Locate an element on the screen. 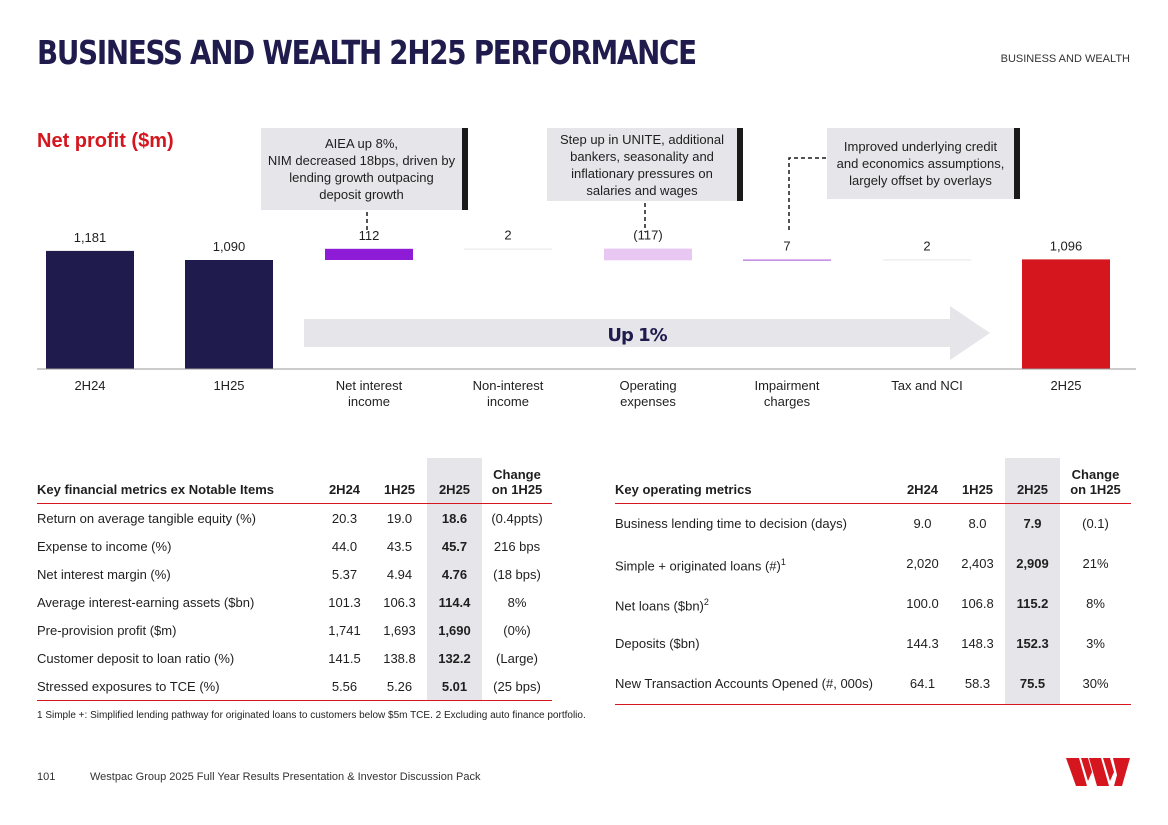  bar-operating-expenses is located at coordinates (648, 254).